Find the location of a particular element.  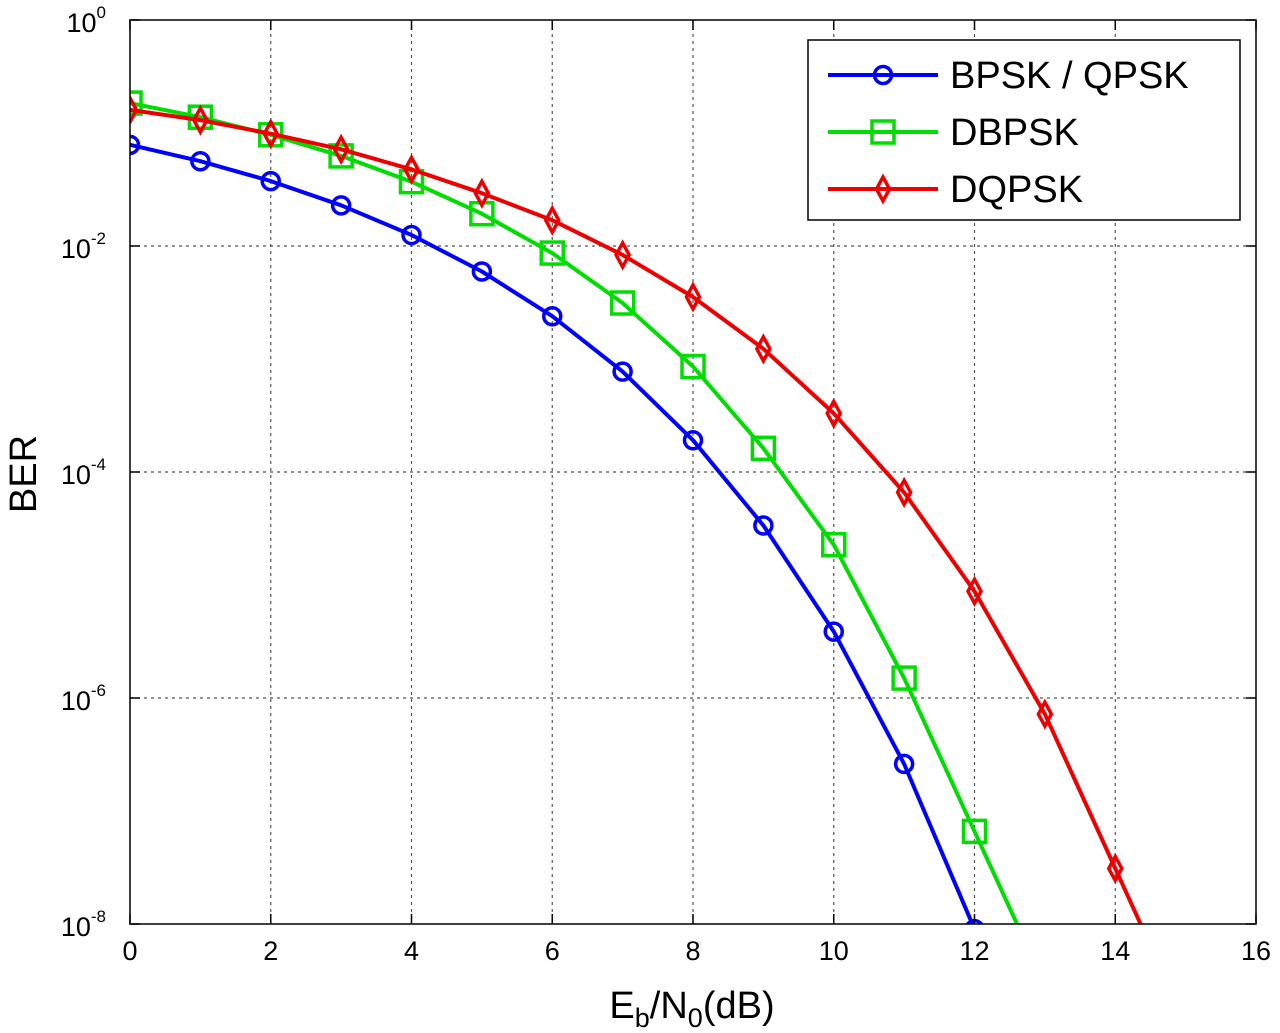

legend-label: BPSK / QPSK is located at coordinates (1069, 76).